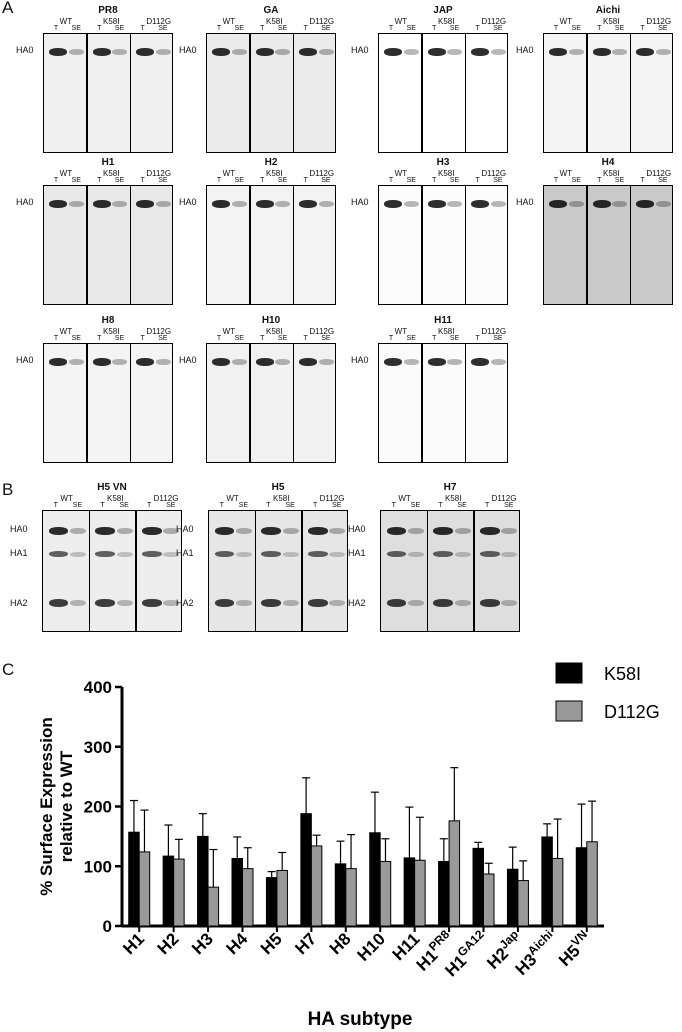 The height and width of the screenshot is (1032, 682). What do you see at coordinates (608, 162) in the screenshot?
I see `blot-title: H4` at bounding box center [608, 162].